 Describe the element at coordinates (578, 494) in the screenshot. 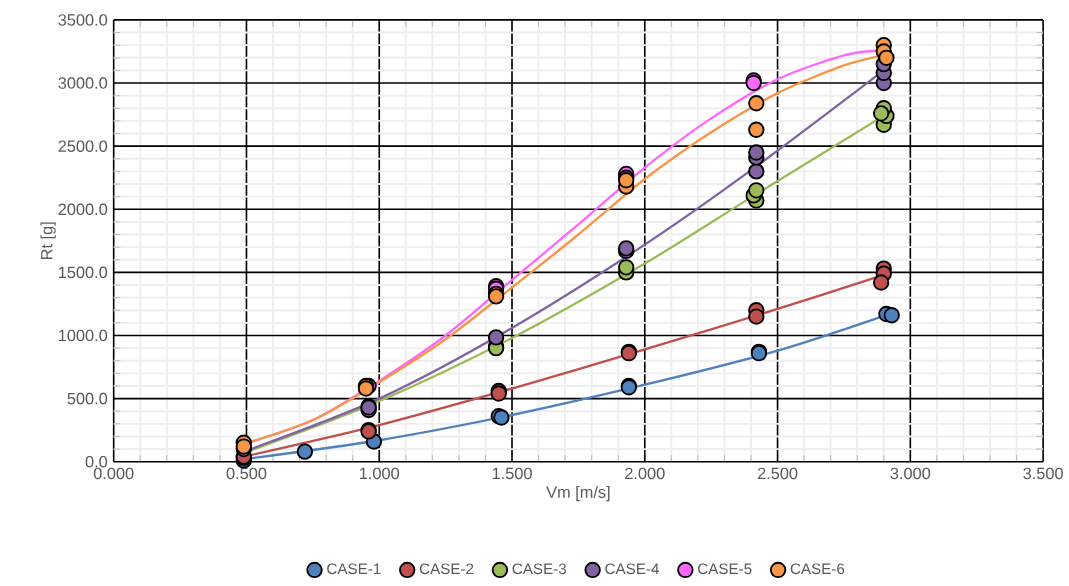

I see `x-axis-title: Vm [m/s]` at that location.